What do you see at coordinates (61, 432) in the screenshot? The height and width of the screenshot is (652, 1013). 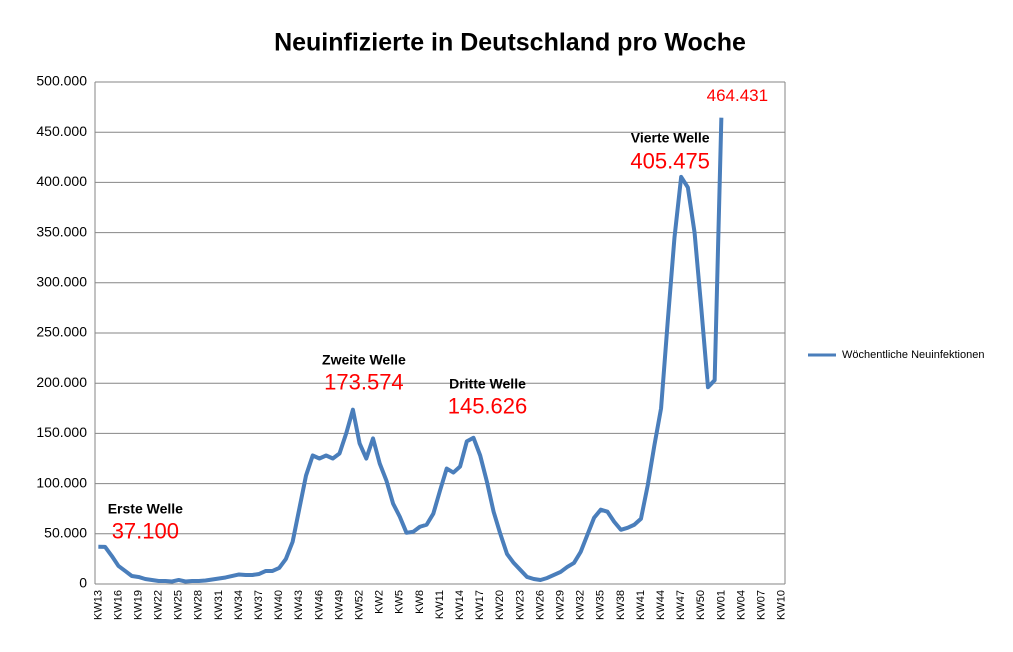 I see `y-tick-label: 150.000` at bounding box center [61, 432].